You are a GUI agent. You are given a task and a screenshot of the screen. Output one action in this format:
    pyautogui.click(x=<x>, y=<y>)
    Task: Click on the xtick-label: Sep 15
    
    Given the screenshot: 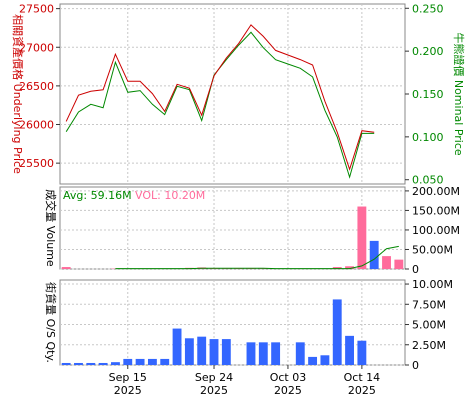 What is the action you would take?
    pyautogui.click(x=128, y=377)
    